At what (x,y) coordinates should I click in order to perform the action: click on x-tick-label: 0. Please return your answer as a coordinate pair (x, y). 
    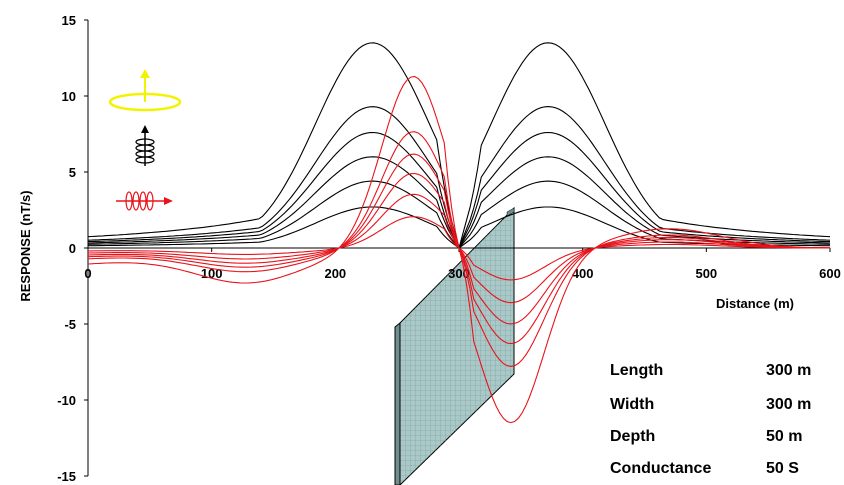
    Looking at the image, I should click on (87, 273).